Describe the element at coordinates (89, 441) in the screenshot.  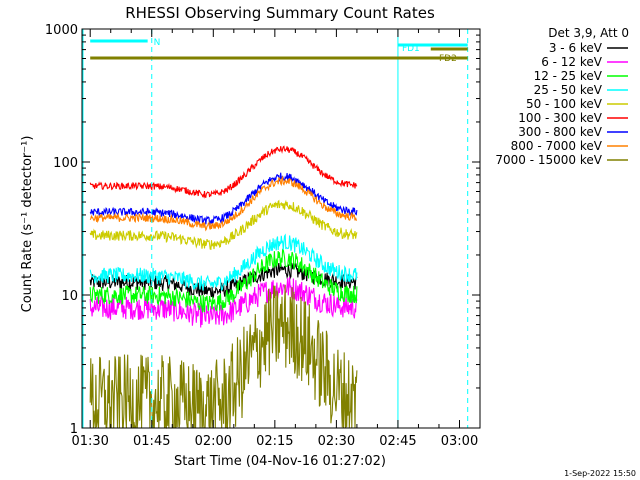
I see `x-tick-label: 01:30` at that location.